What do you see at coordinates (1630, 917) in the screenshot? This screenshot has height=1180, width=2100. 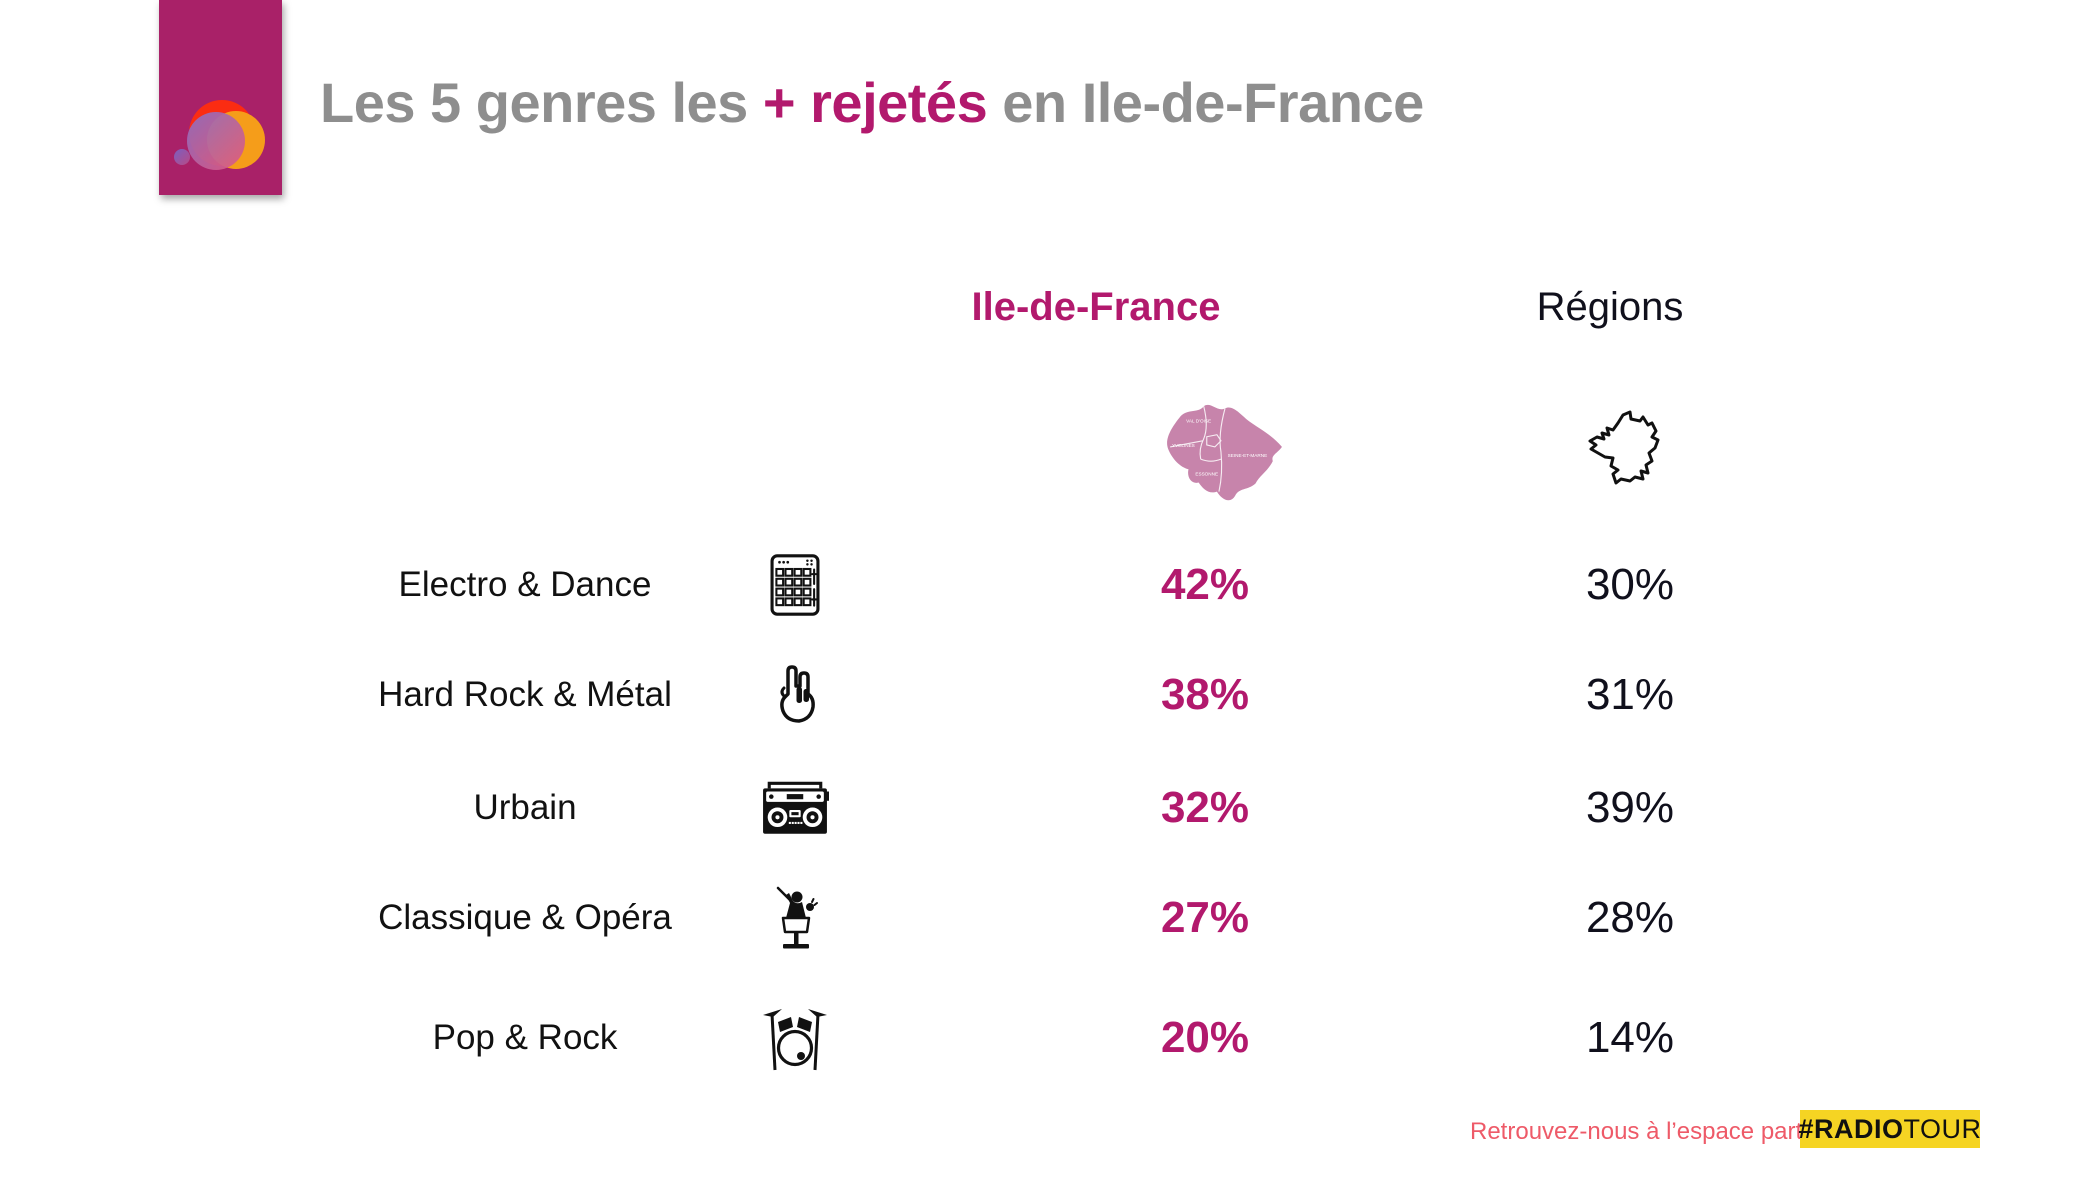 I see `regions-value: 28%` at bounding box center [1630, 917].